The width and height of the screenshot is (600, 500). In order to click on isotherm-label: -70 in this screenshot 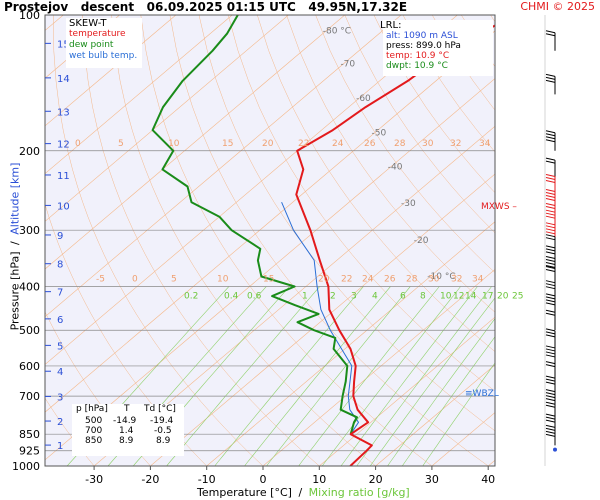, I will do `click(347, 64)`.